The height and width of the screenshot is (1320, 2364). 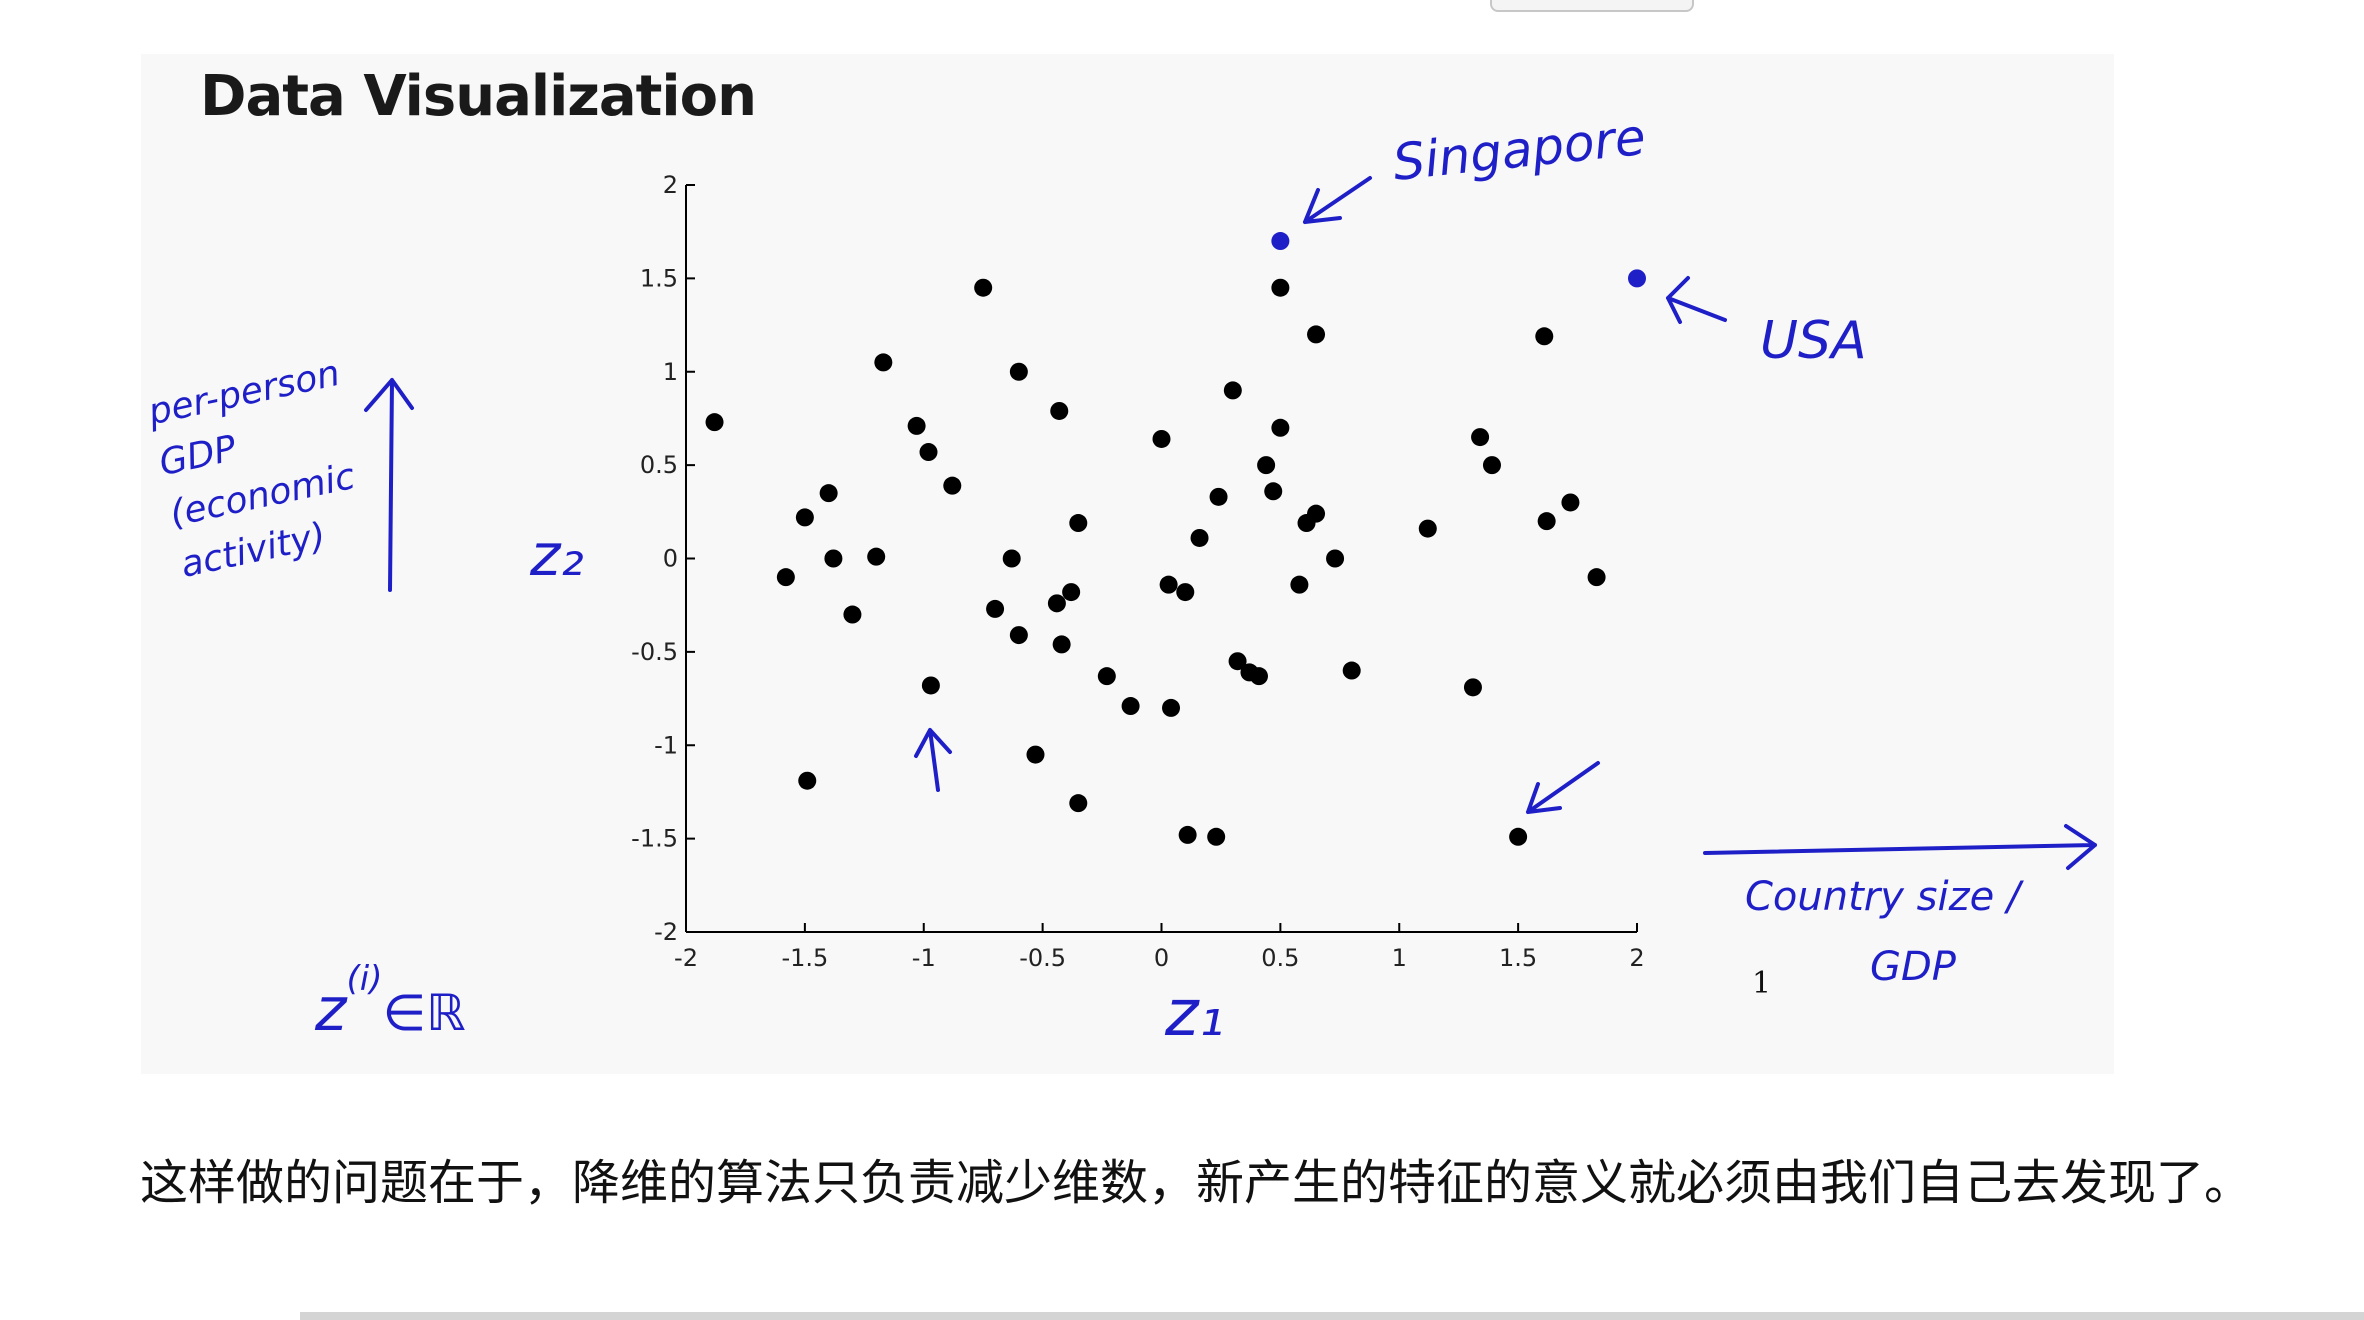 What do you see at coordinates (198, 456) in the screenshot?
I see `y-note-line-2: GDP` at bounding box center [198, 456].